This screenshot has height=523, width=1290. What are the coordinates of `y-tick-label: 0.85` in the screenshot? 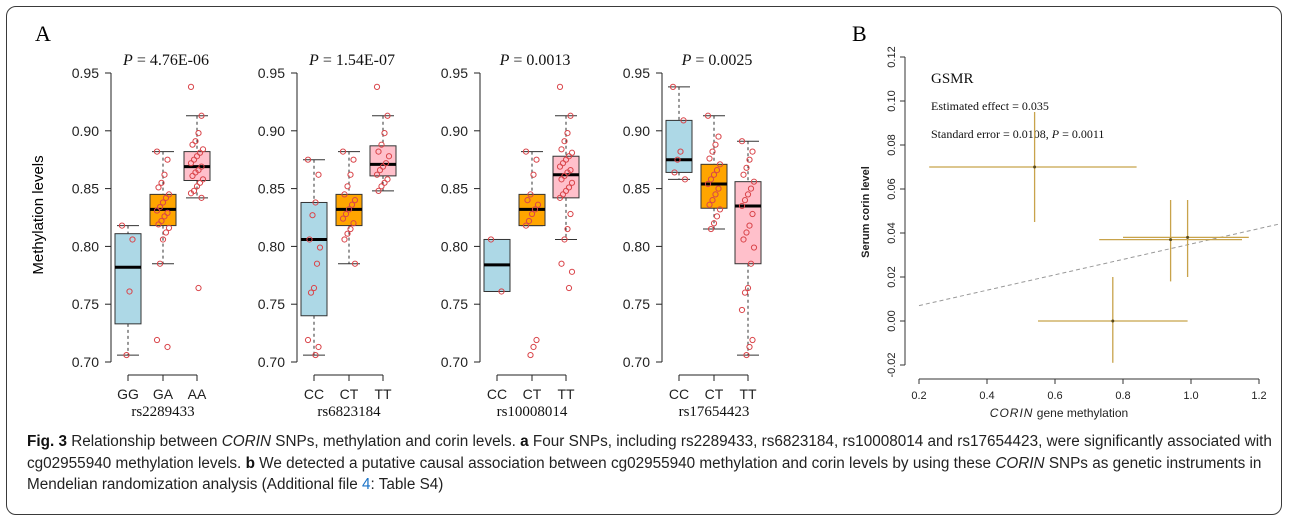 It's located at (271, 189).